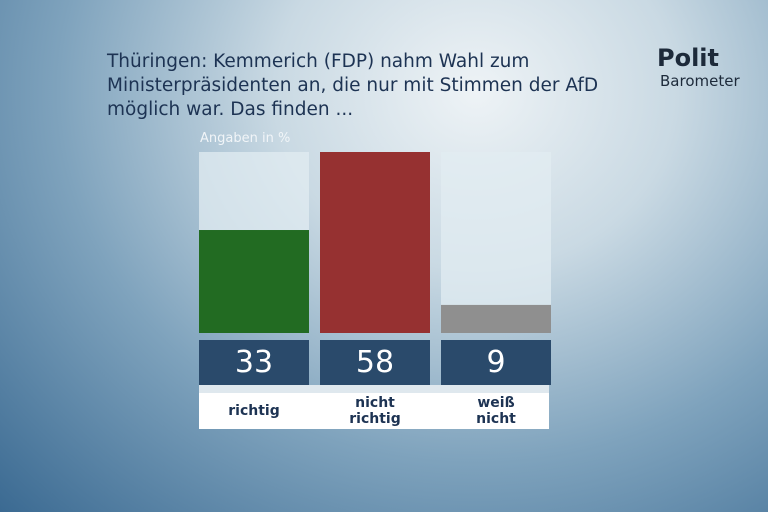  What do you see at coordinates (496, 410) in the screenshot?
I see `category-label: weiß nicht` at bounding box center [496, 410].